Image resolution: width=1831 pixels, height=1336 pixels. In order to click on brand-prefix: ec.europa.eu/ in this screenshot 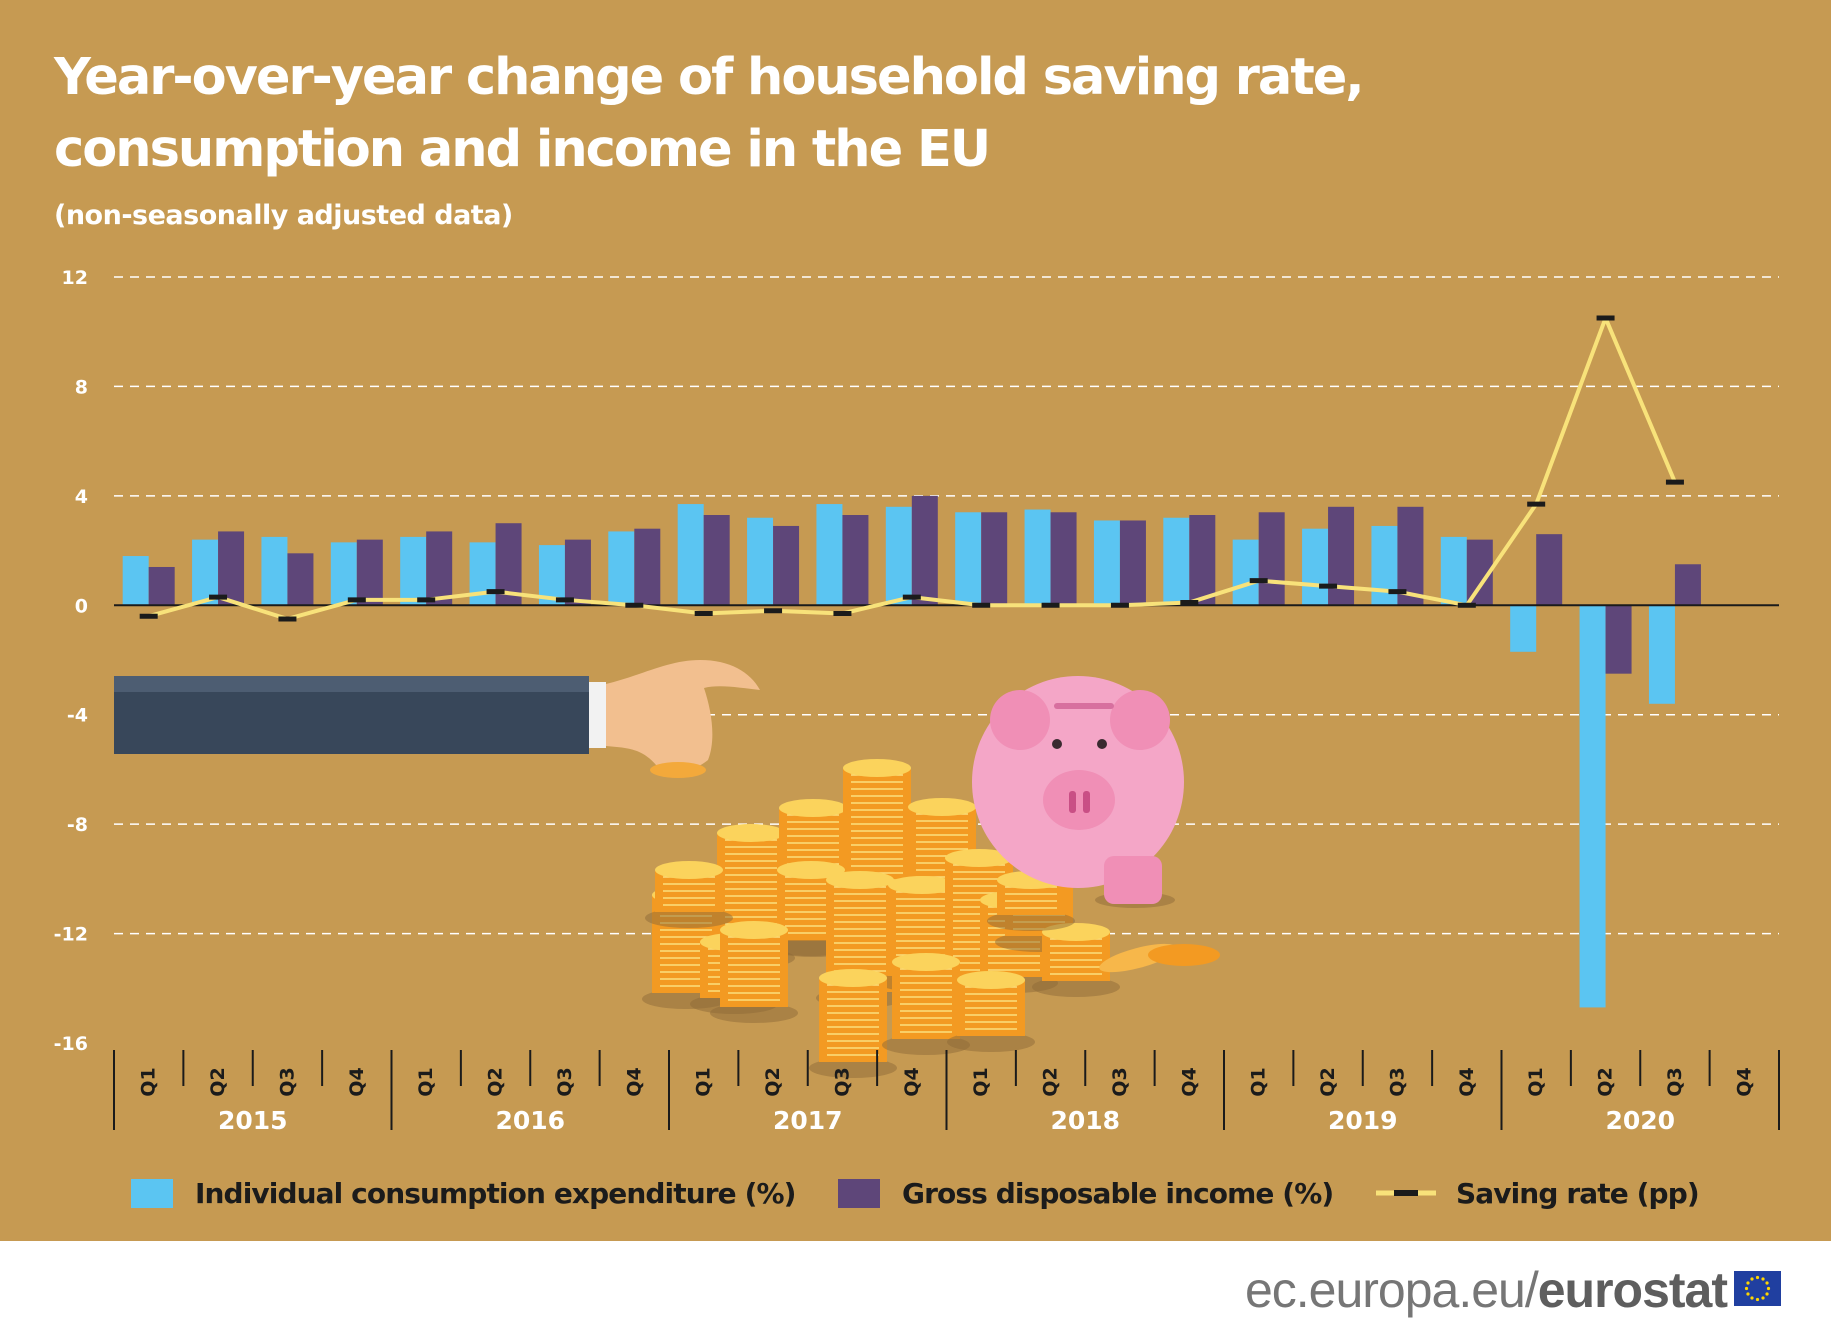, I will do `click(1391, 1290)`.